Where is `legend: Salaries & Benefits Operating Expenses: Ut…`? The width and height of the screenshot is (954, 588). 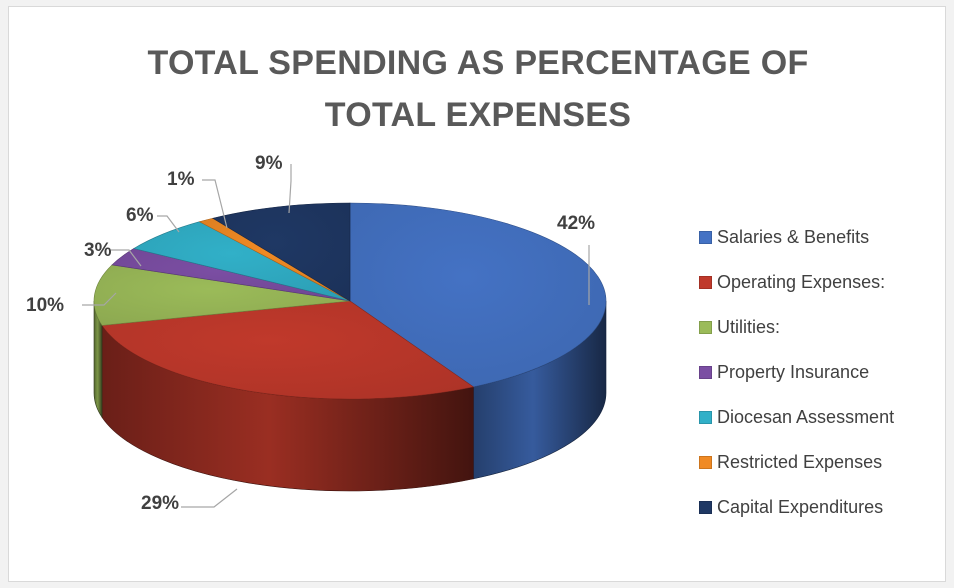 legend: Salaries & Benefits Operating Expenses: Ut… is located at coordinates (796, 372).